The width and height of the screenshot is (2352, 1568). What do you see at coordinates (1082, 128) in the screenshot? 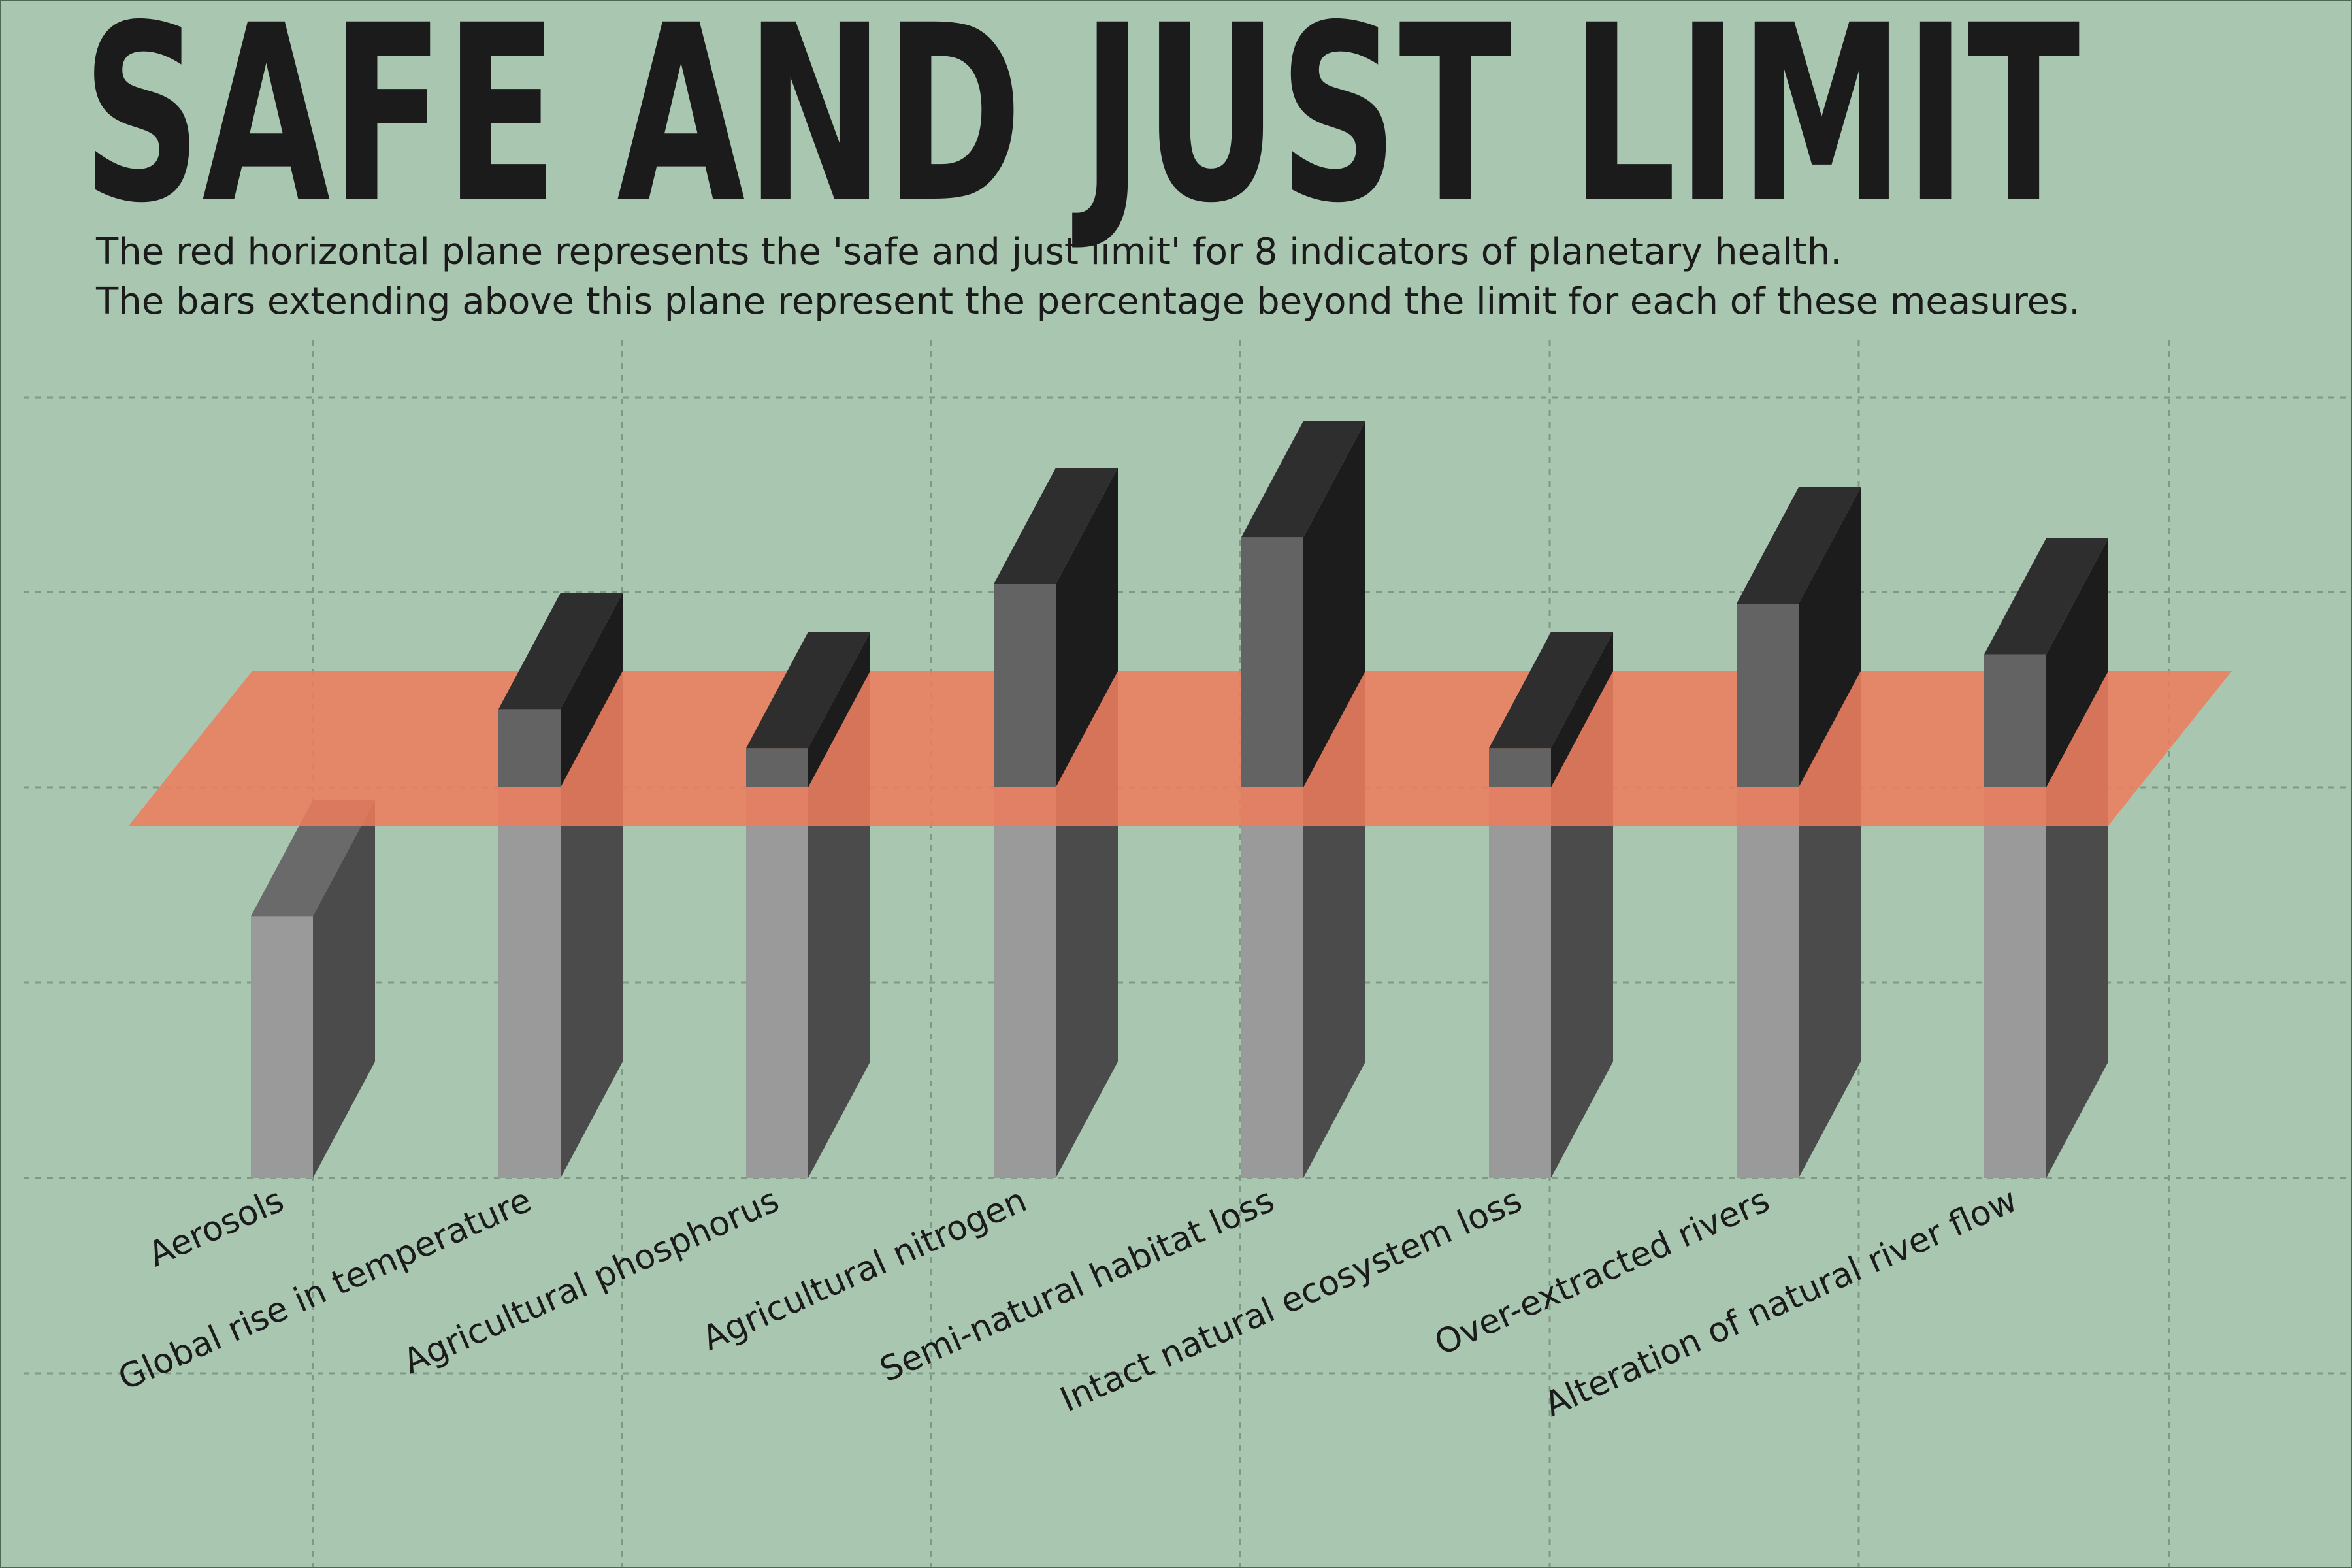
I see `chart-title: SAFE AND JUST LIMIT` at bounding box center [1082, 128].